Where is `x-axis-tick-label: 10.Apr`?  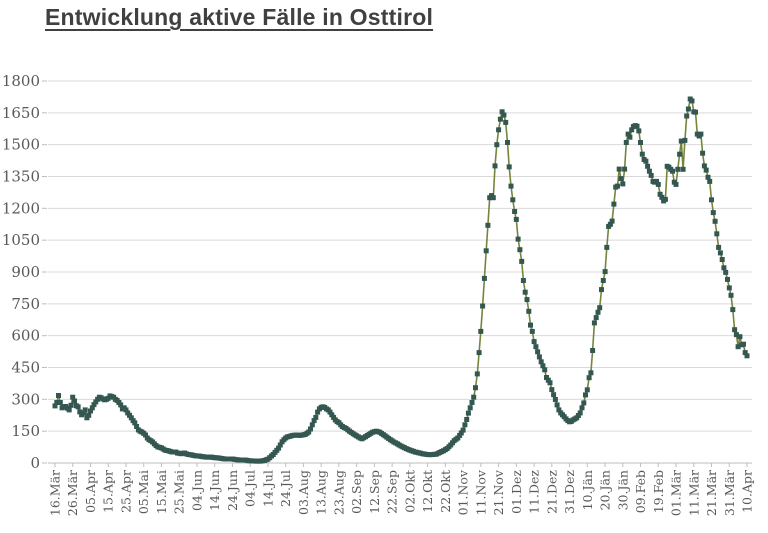
x-axis-tick-label: 10.Apr is located at coordinates (747, 491).